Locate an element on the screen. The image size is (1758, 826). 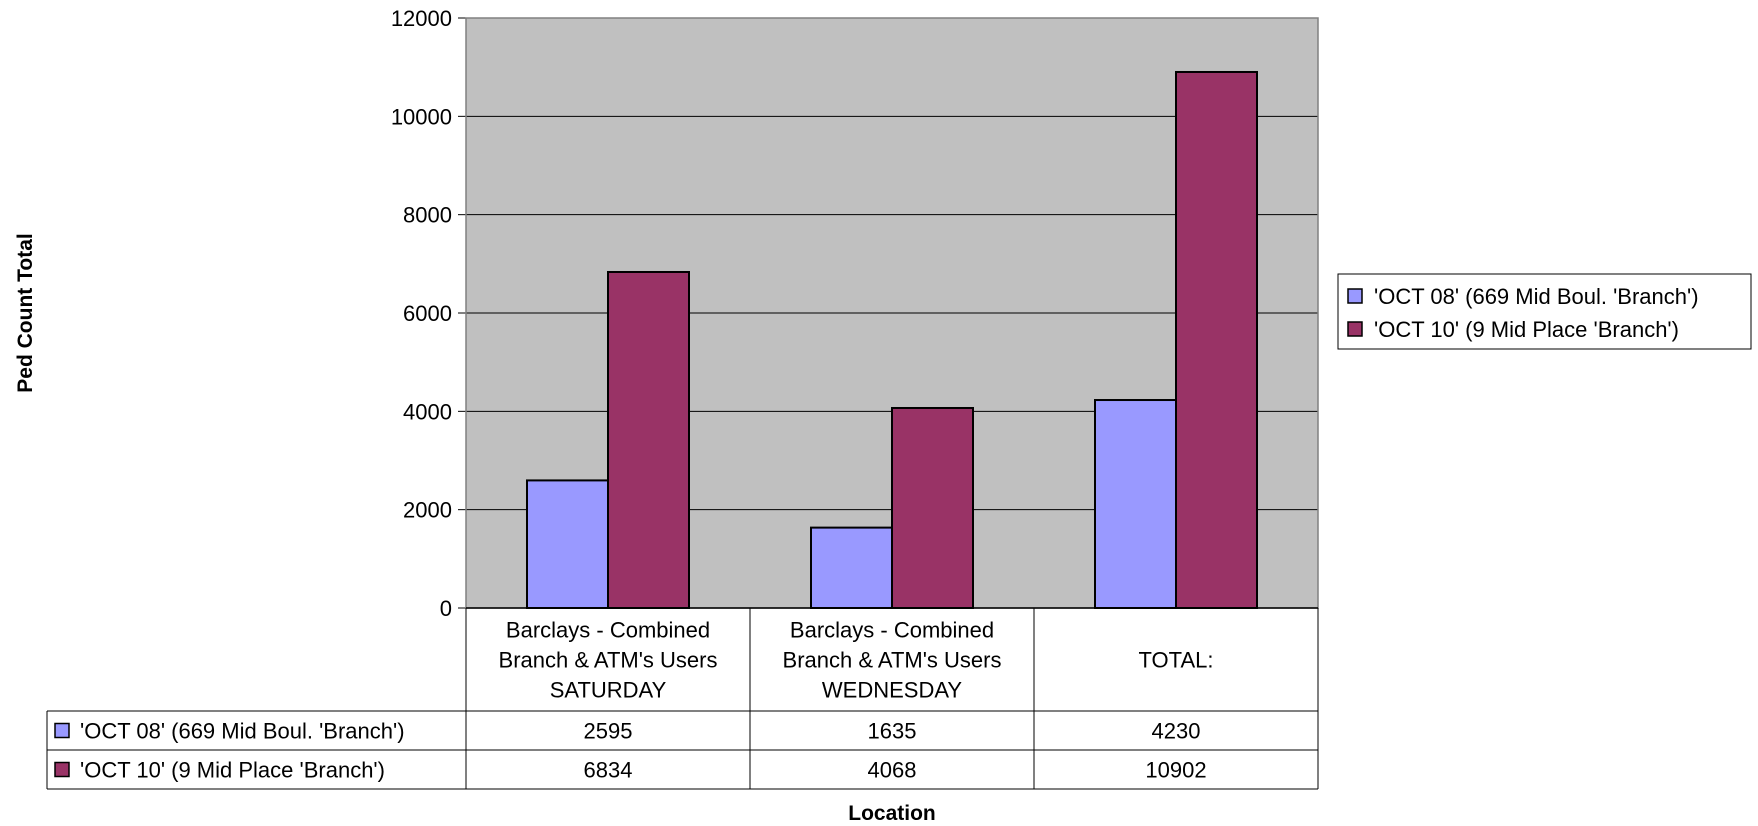
data-label: 6834 is located at coordinates (608, 770).